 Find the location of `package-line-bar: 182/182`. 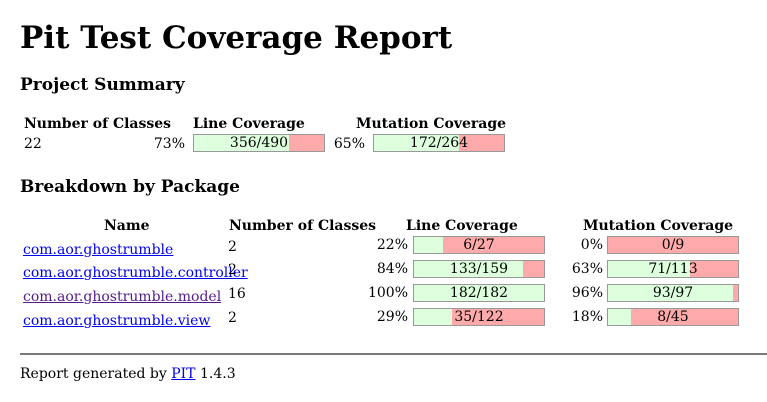

package-line-bar: 182/182 is located at coordinates (479, 293).